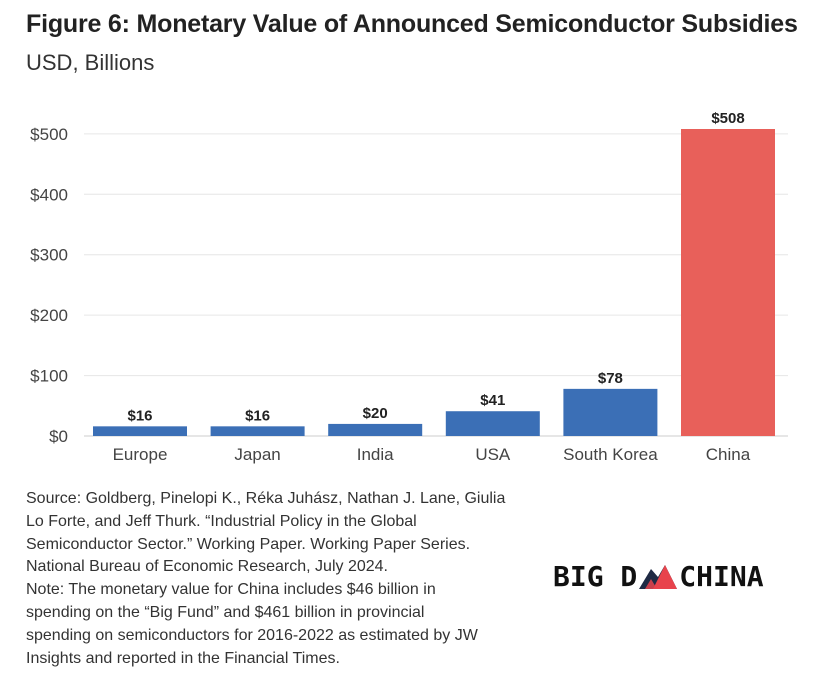 The width and height of the screenshot is (825, 682). What do you see at coordinates (90, 62) in the screenshot?
I see `chart-subtitle: USD, Billions` at bounding box center [90, 62].